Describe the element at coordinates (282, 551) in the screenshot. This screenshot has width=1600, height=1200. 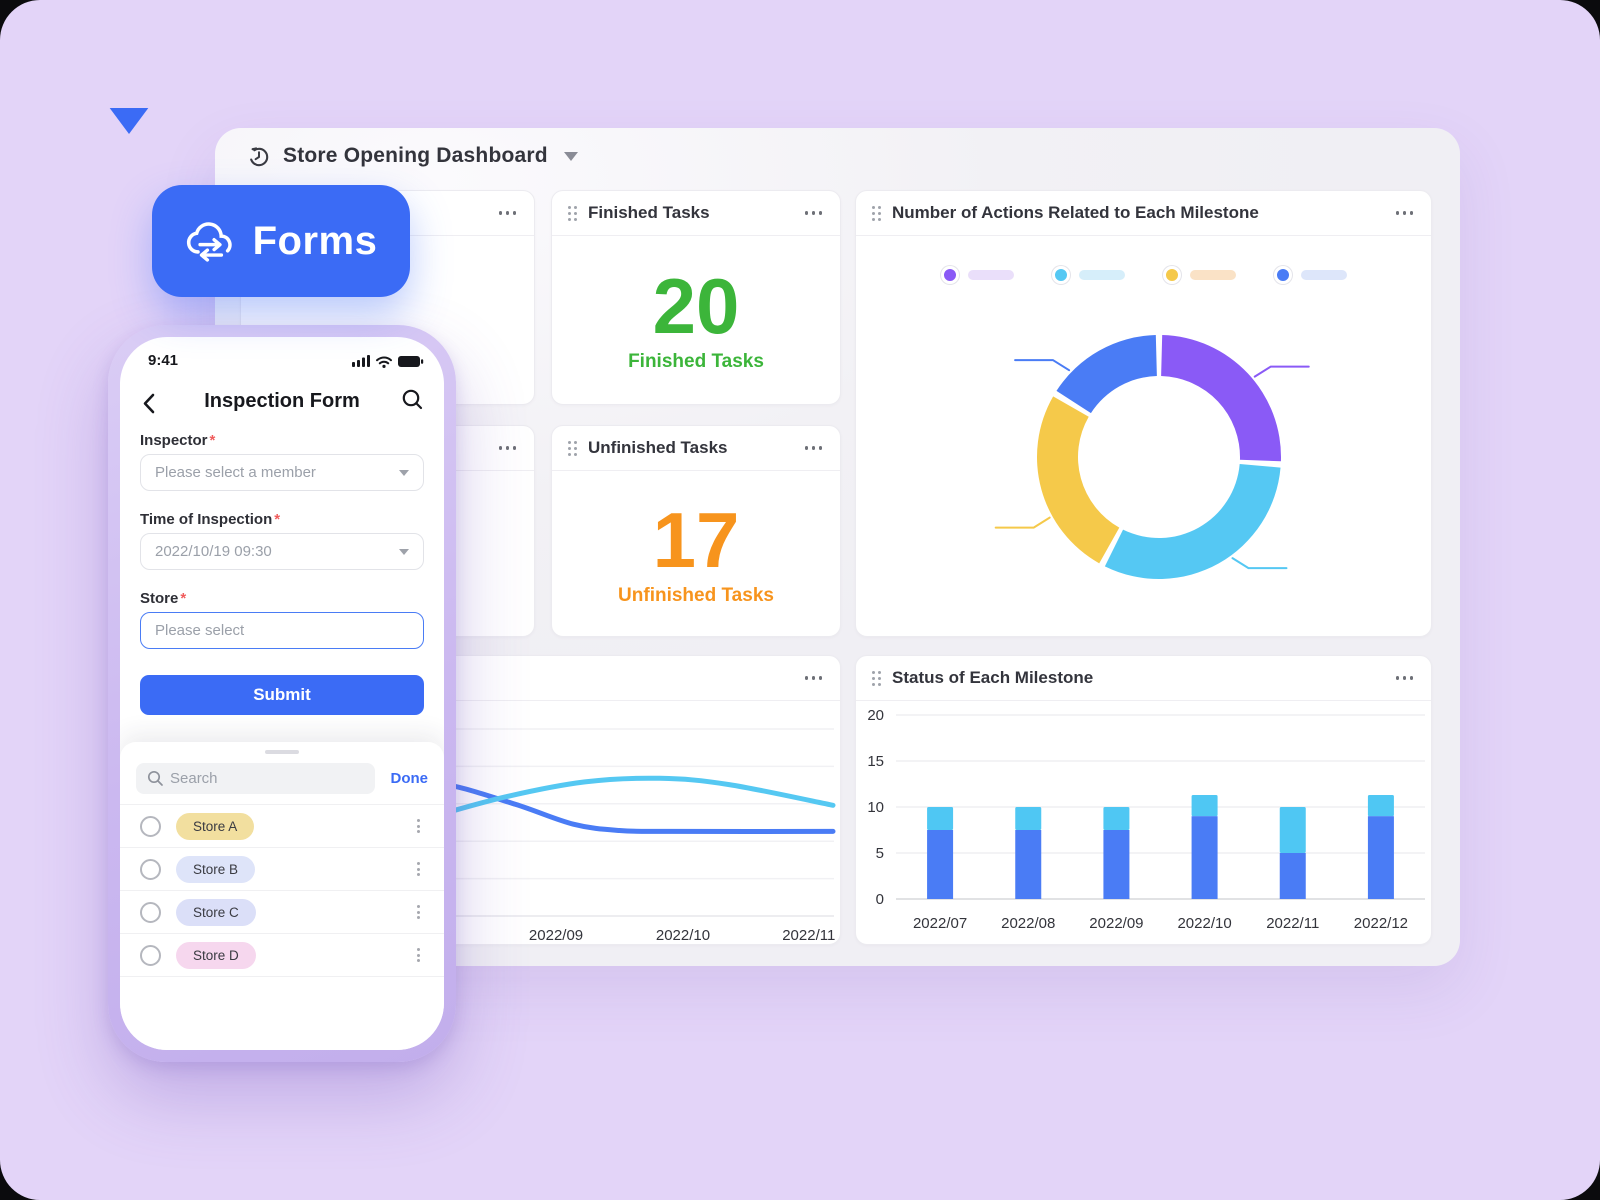
I see `time-select: 2022/10/19 09:30` at that location.